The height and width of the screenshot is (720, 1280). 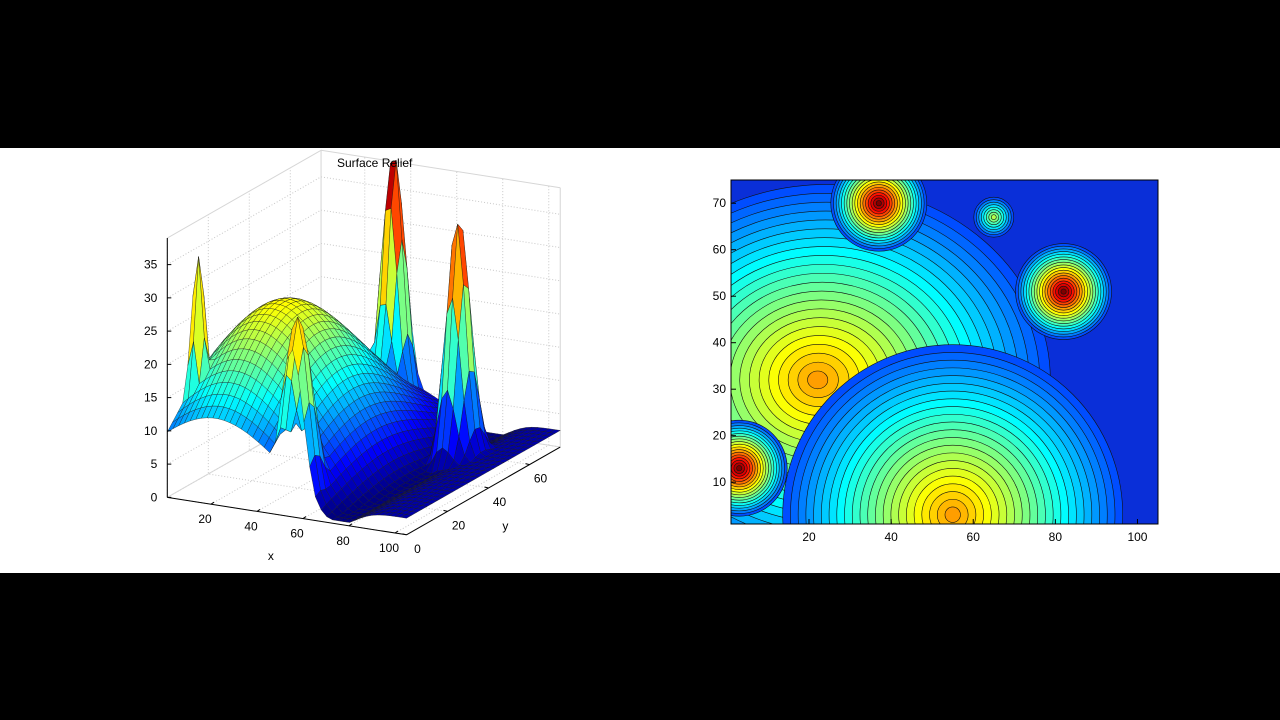 What do you see at coordinates (720, 203) in the screenshot?
I see `contour-ytick-label: 70` at bounding box center [720, 203].